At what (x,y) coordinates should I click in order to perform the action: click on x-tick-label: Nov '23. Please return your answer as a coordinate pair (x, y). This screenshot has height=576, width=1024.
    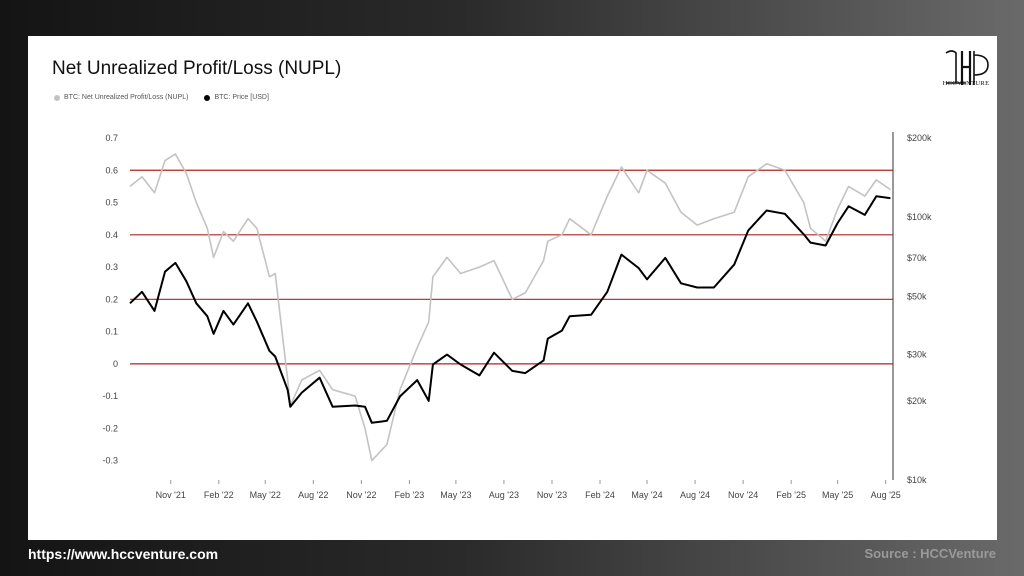
    Looking at the image, I should click on (552, 495).